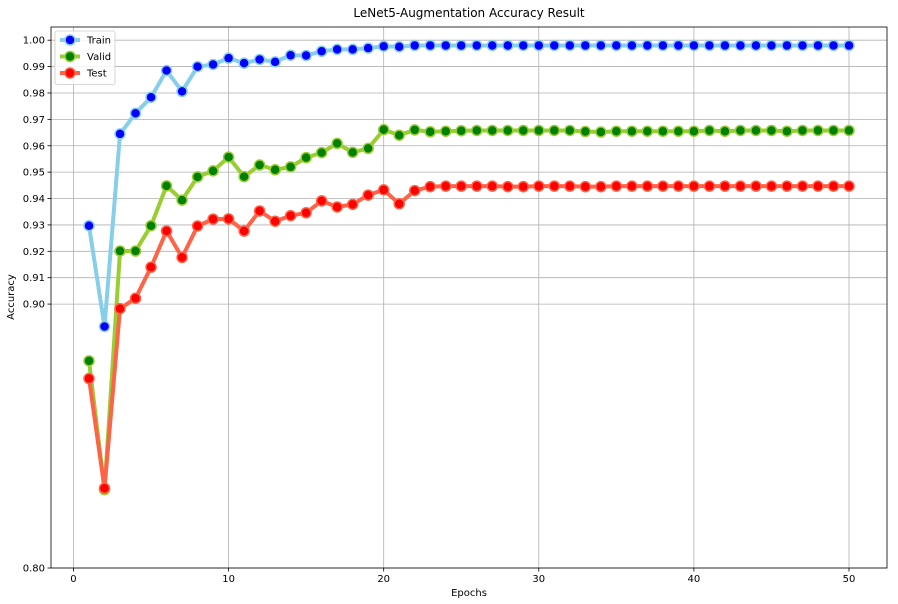 The width and height of the screenshot is (898, 604). I want to click on y-tick-label: 0.93, so click(34, 225).